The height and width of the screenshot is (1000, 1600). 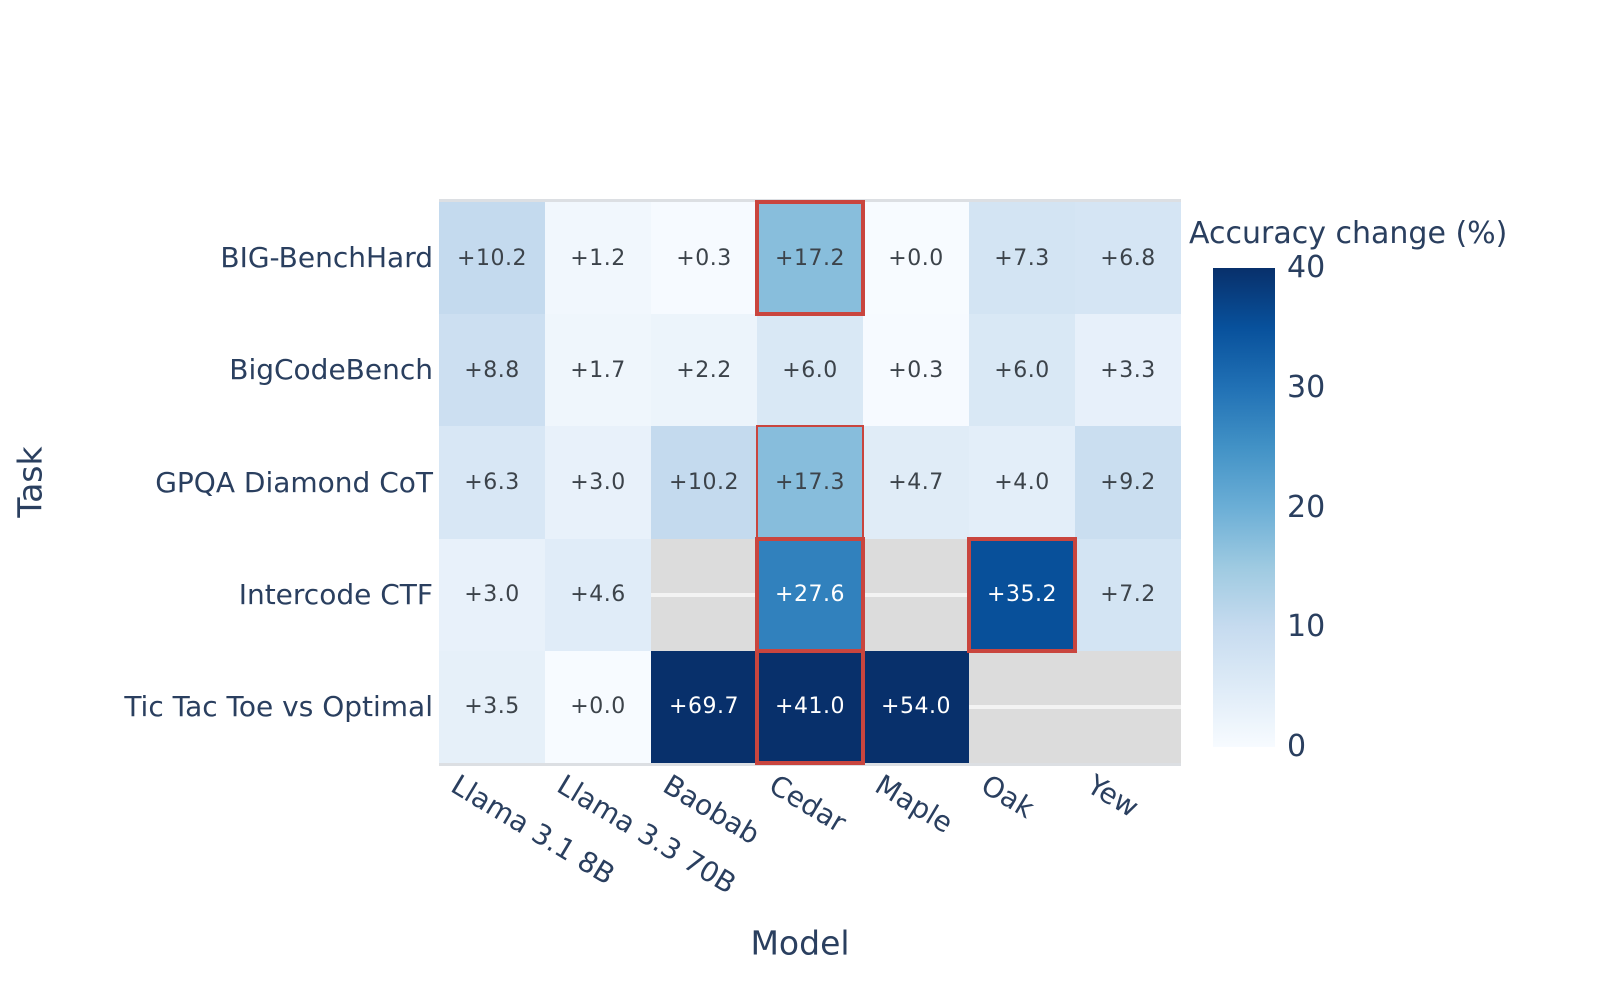 I want to click on cell-value-label: +4.0, so click(x=1022, y=482).